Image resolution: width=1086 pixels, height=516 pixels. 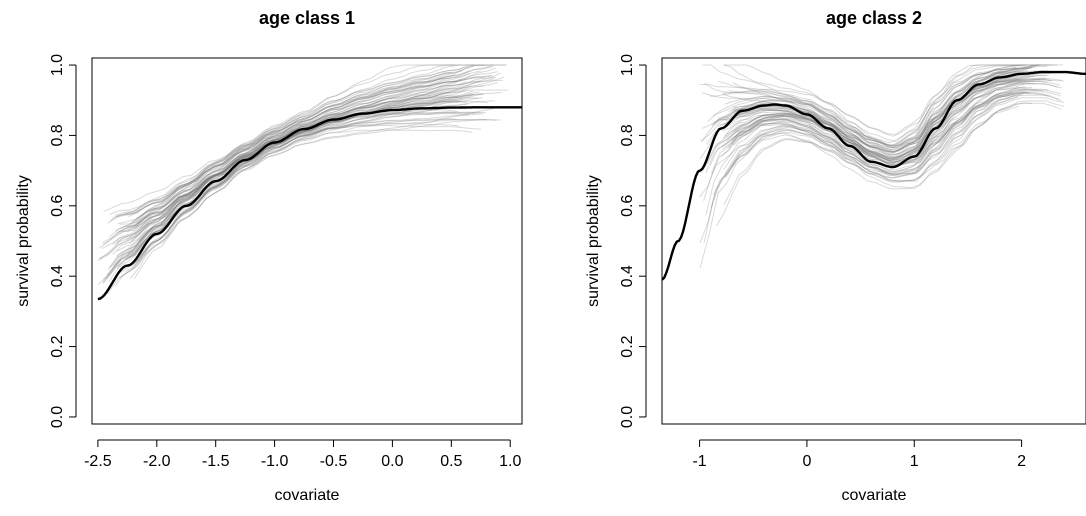 I want to click on x-tick-label: -1.0, so click(x=275, y=461).